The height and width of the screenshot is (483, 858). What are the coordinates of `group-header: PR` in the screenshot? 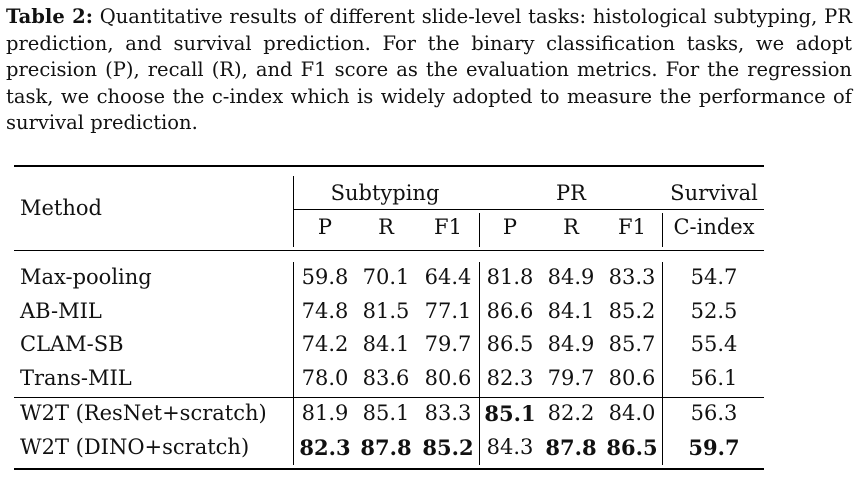 It's located at (571, 193).